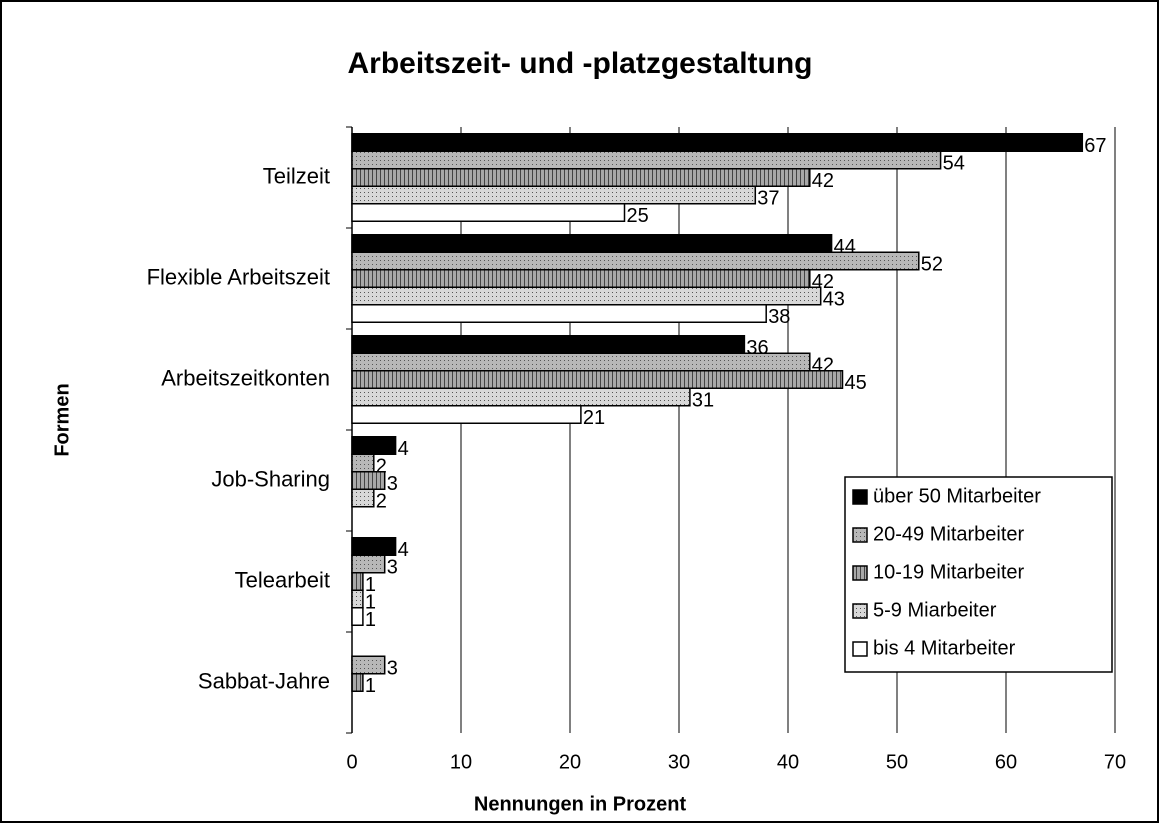 The width and height of the screenshot is (1159, 828). I want to click on x-axis-title: Nennungen in Prozent, so click(580, 804).